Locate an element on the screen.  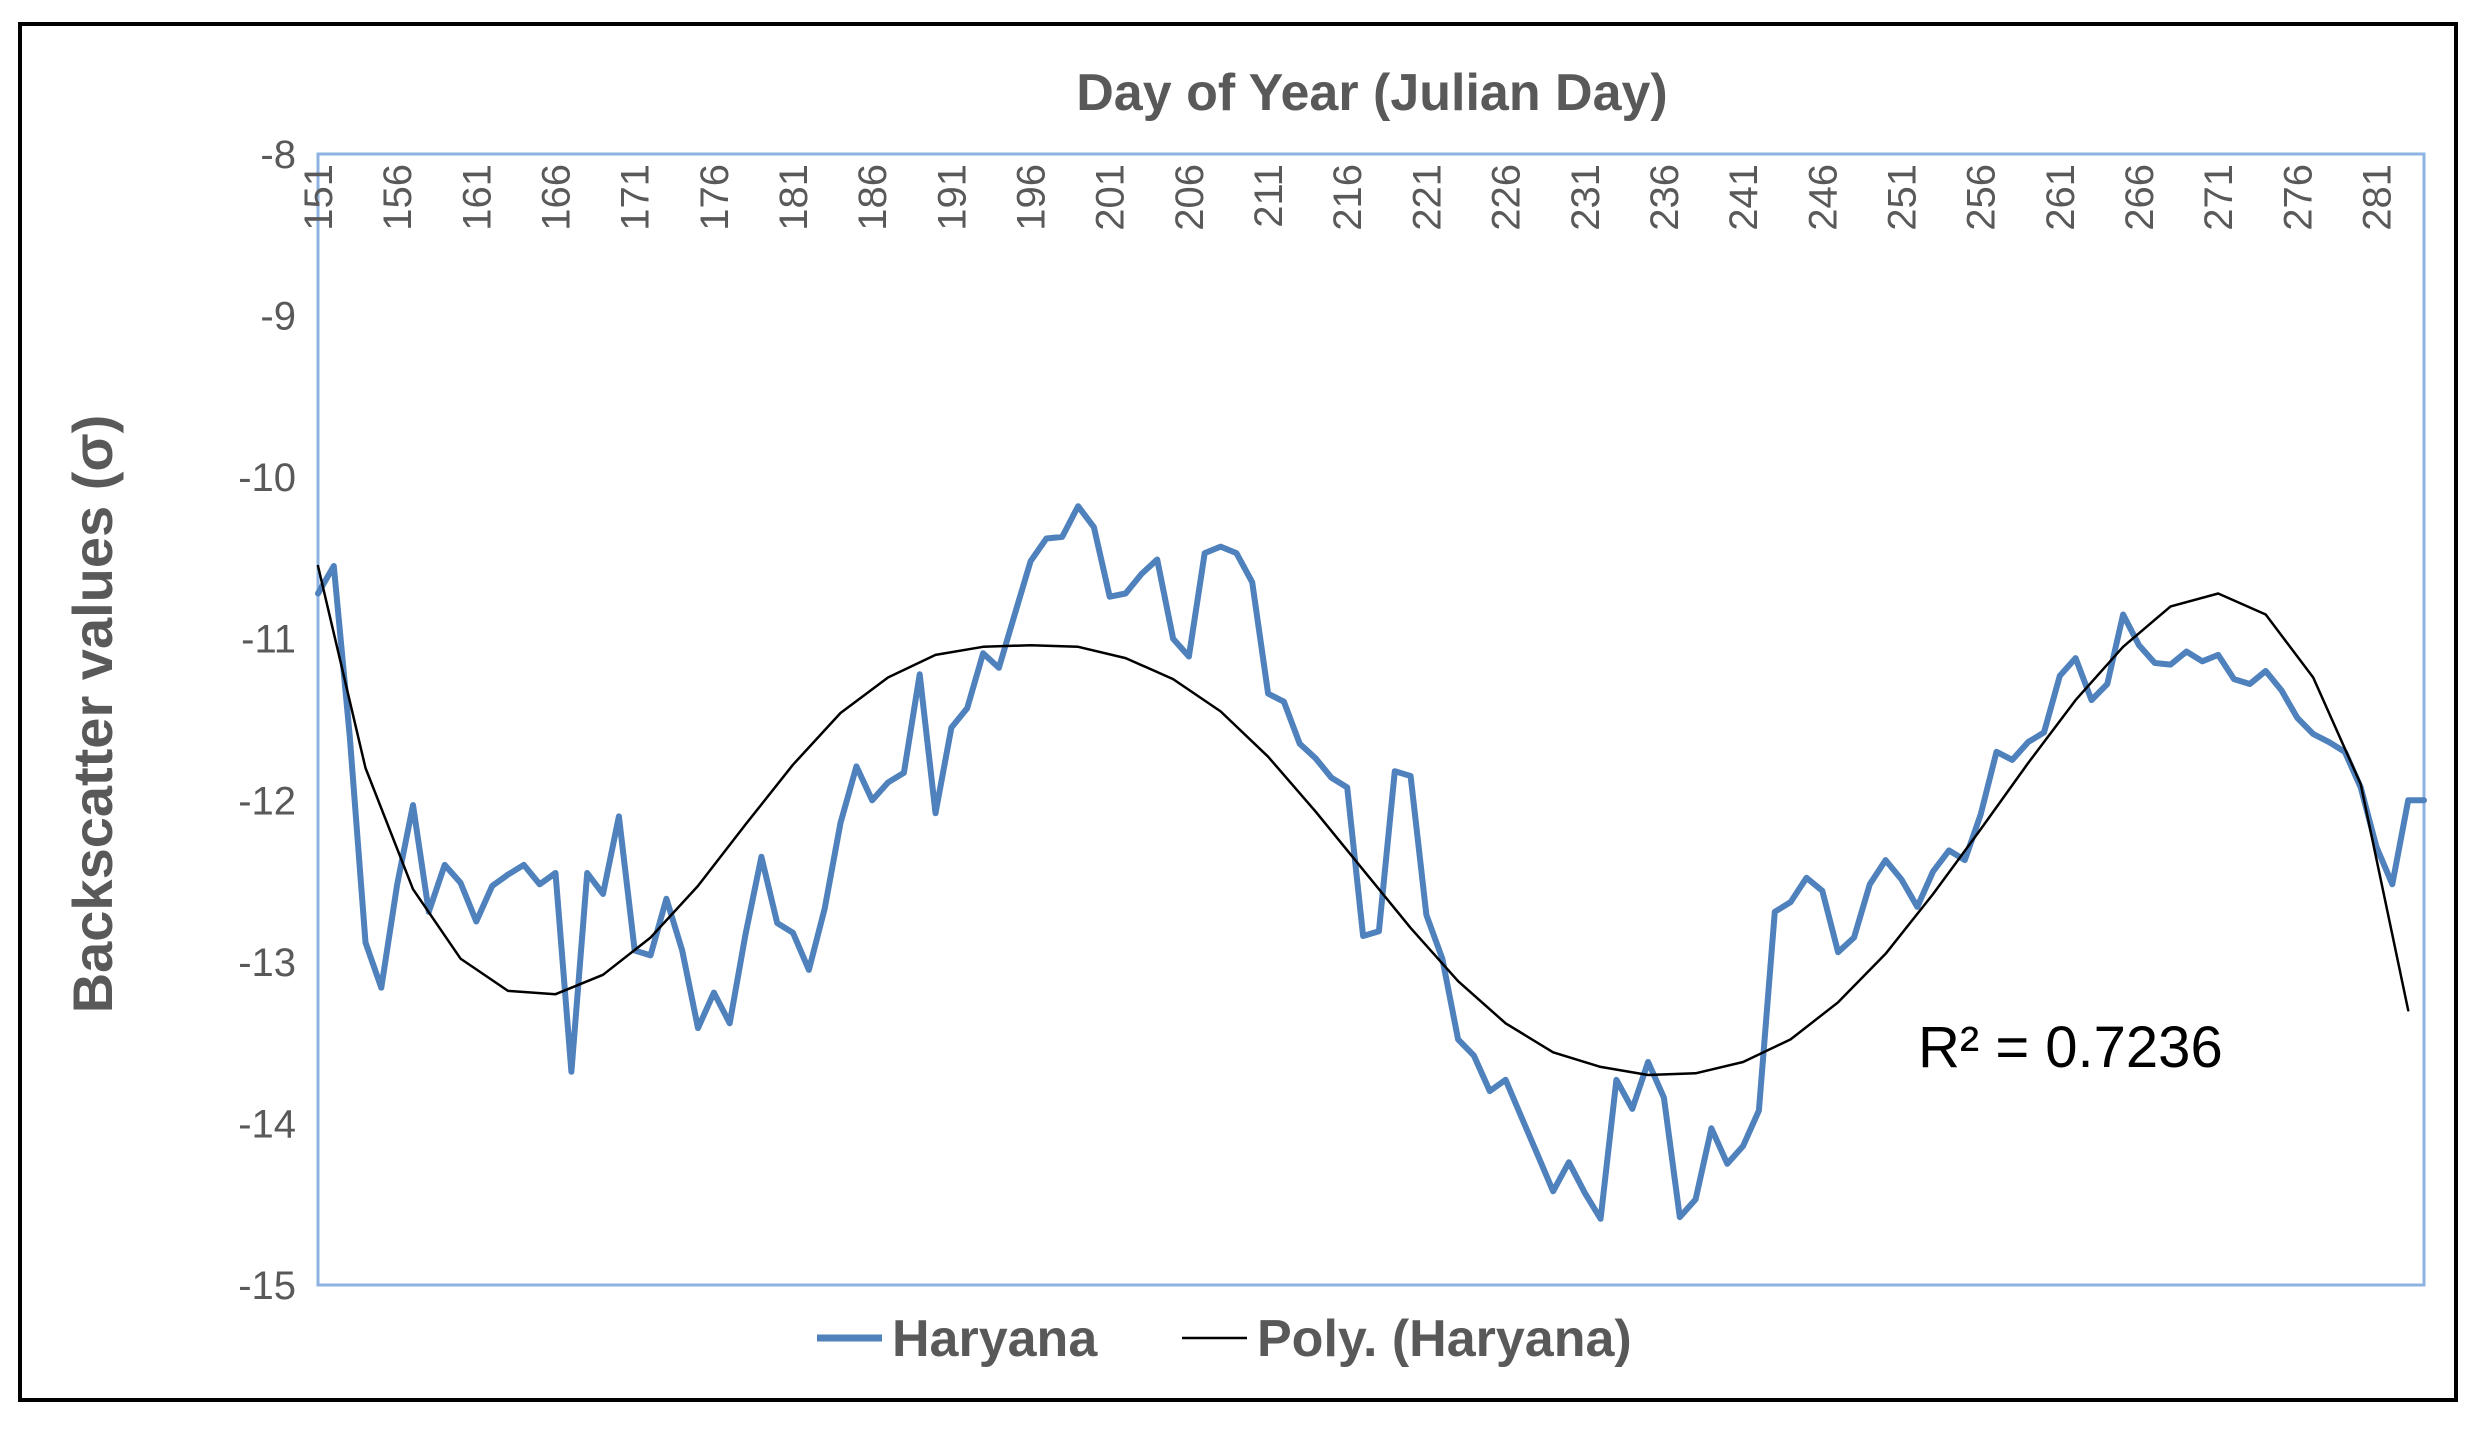
x-tick-label: 251 is located at coordinates (1902, 197).